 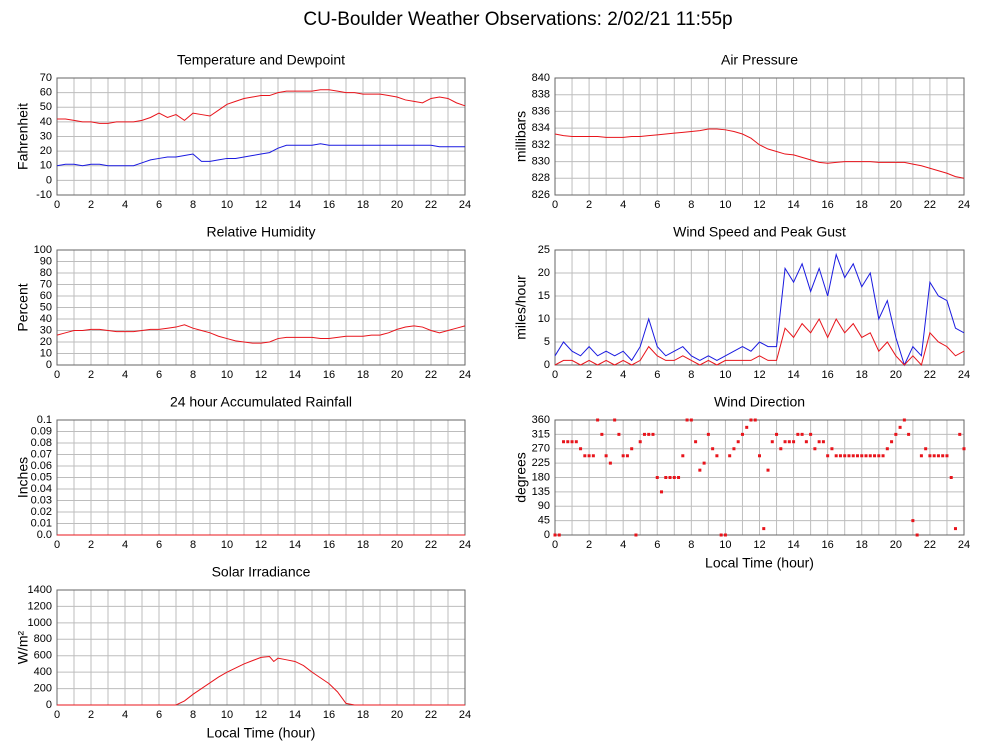 I want to click on y-tick-label: 60, so click(x=46, y=93).